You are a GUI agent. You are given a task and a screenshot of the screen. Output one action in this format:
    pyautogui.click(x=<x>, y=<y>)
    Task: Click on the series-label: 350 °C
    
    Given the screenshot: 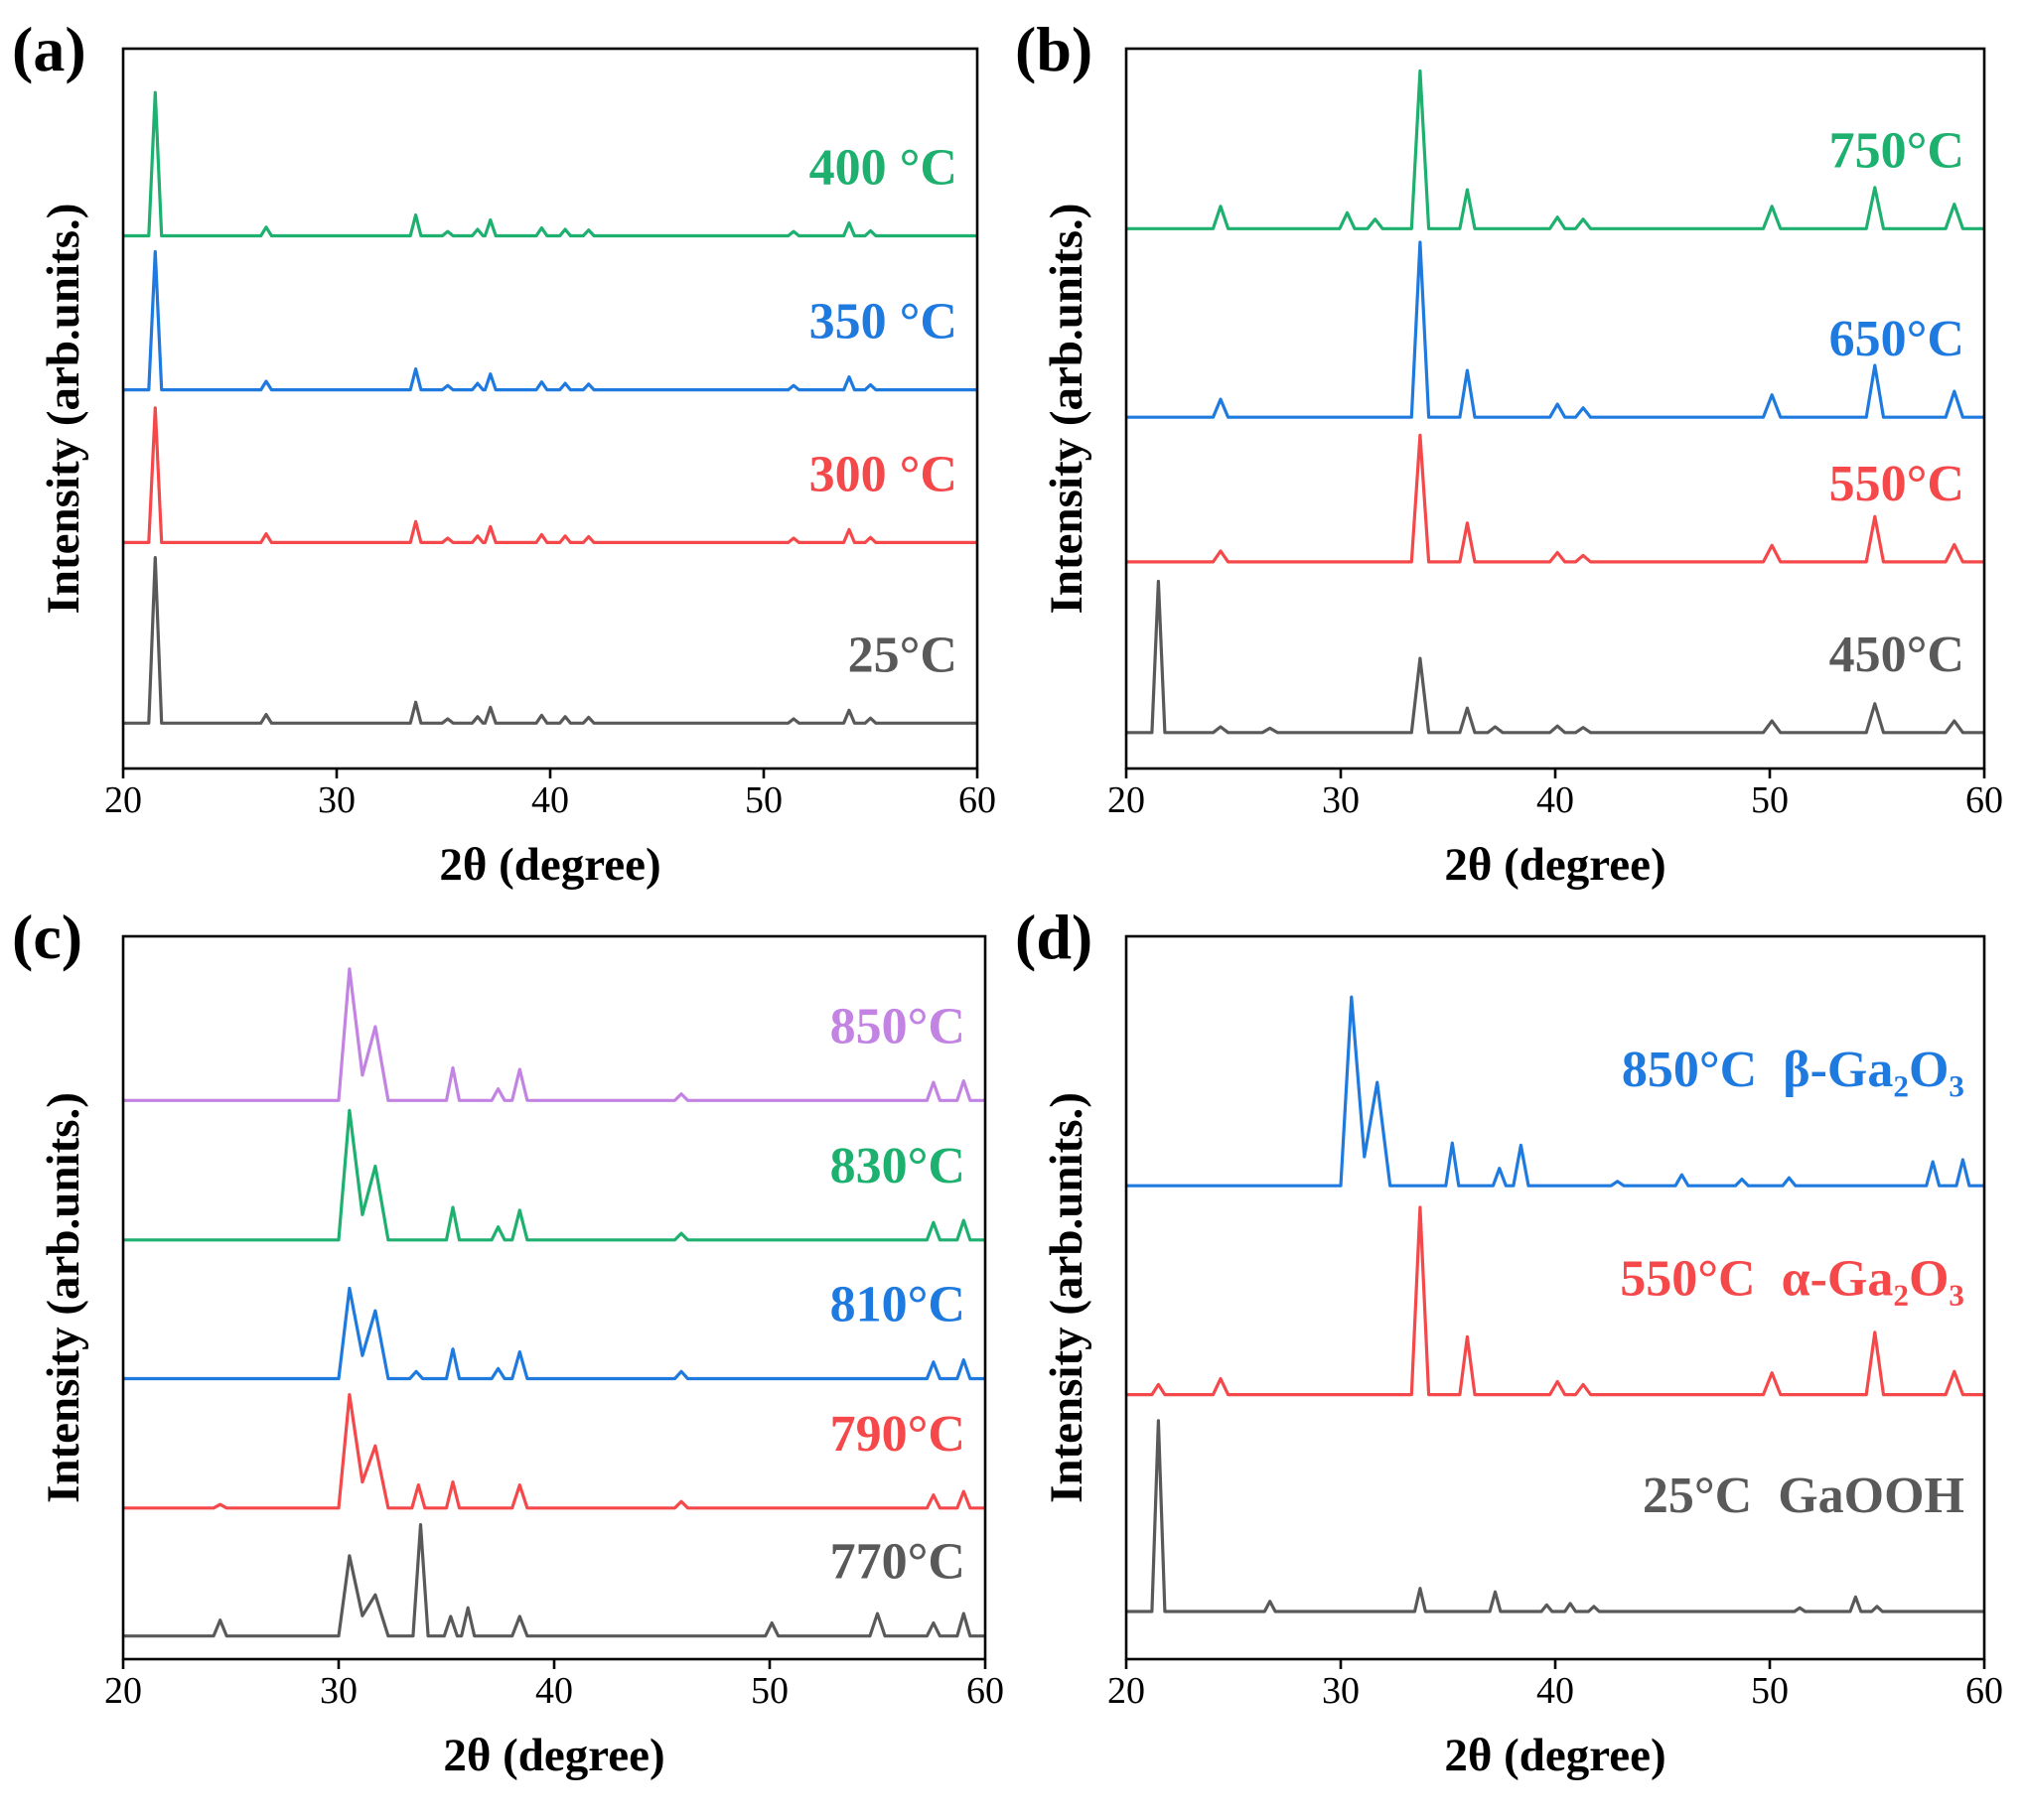 What is the action you would take?
    pyautogui.click(x=883, y=322)
    